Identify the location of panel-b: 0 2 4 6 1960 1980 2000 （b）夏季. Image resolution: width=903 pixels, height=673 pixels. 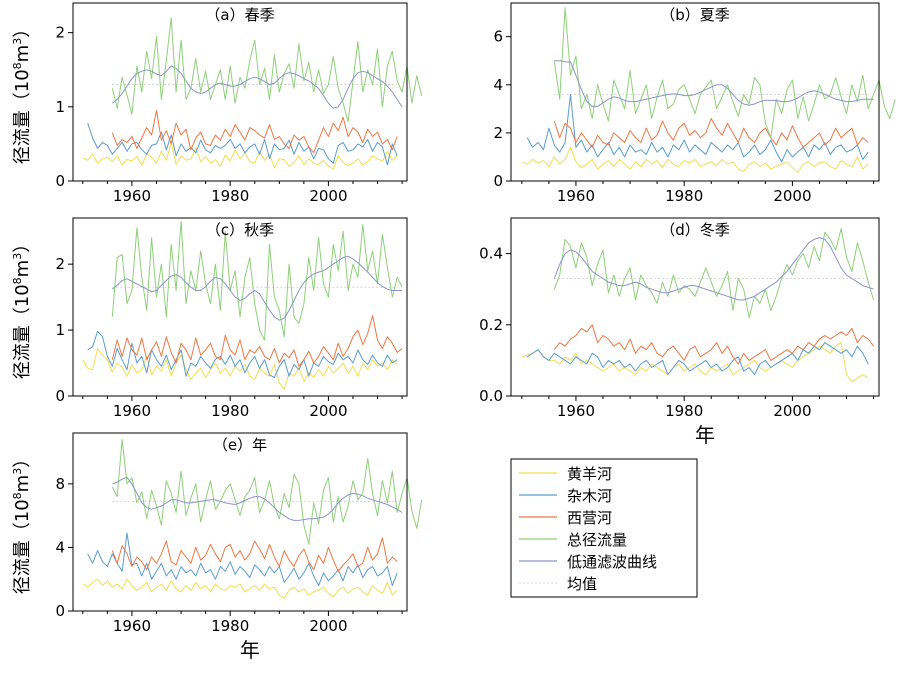
(694, 103).